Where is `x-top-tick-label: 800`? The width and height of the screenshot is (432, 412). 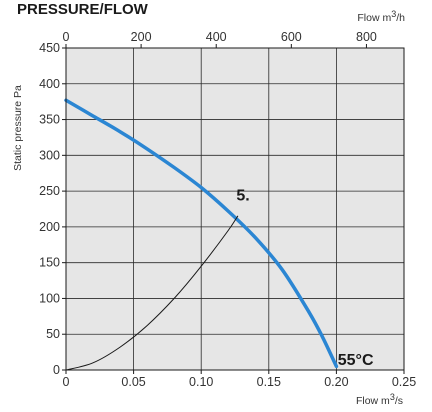 x-top-tick-label: 800 is located at coordinates (366, 37).